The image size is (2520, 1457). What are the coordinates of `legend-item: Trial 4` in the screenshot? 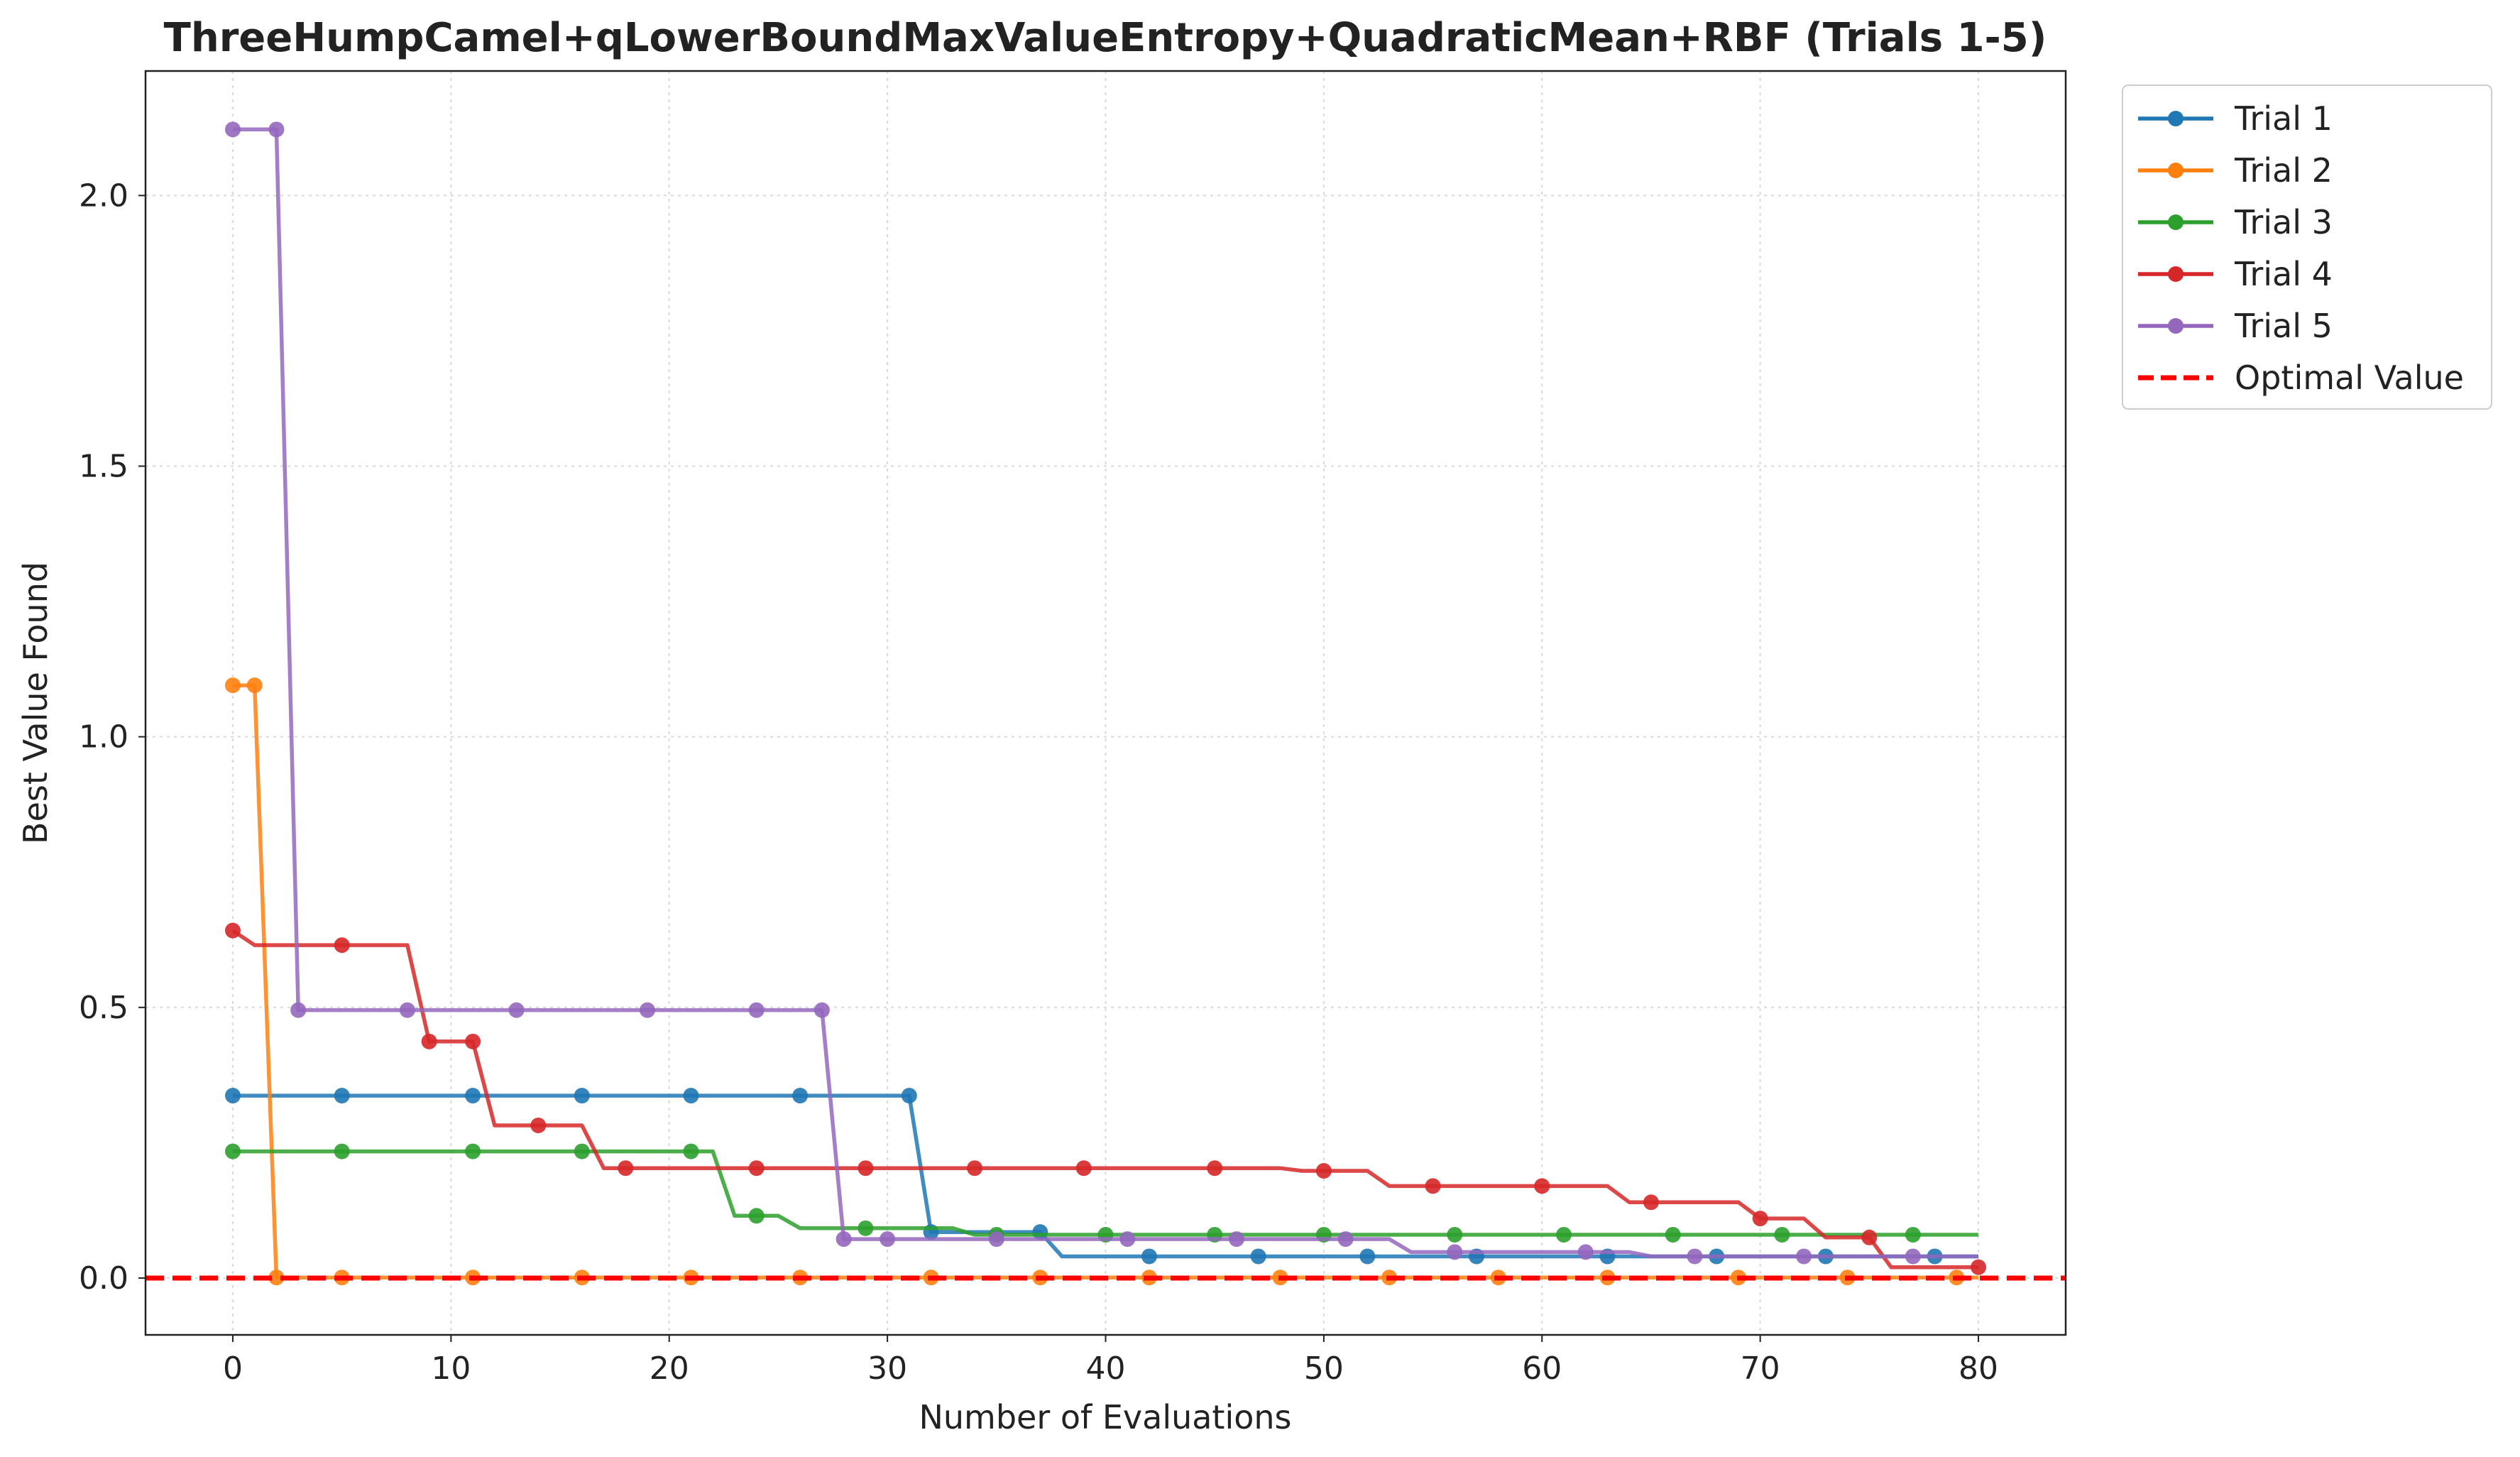 It's located at (2235, 274).